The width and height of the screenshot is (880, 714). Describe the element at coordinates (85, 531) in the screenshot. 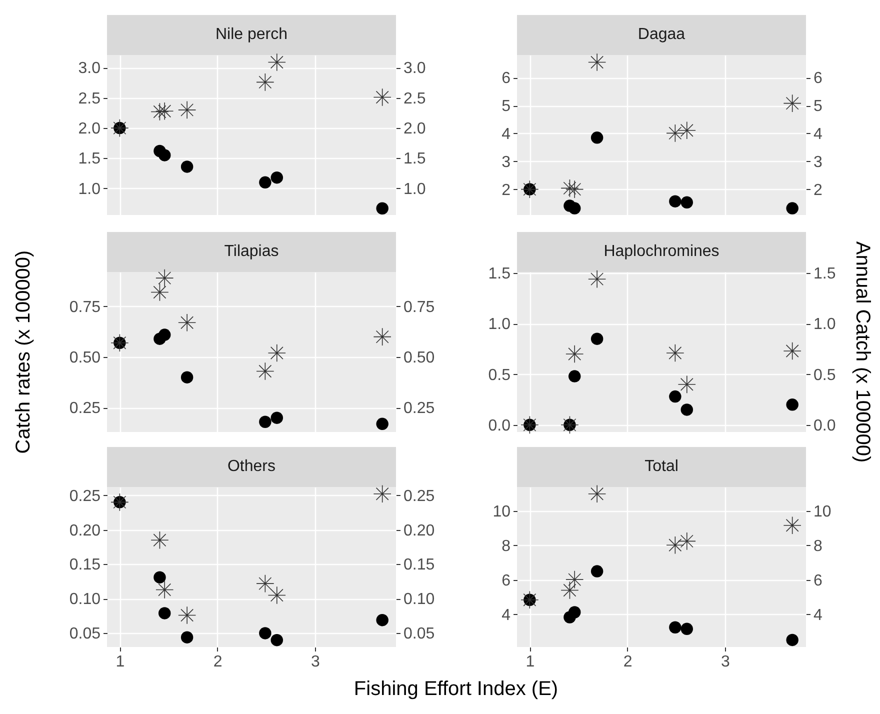

I see `y-tick-label: 0.20` at that location.